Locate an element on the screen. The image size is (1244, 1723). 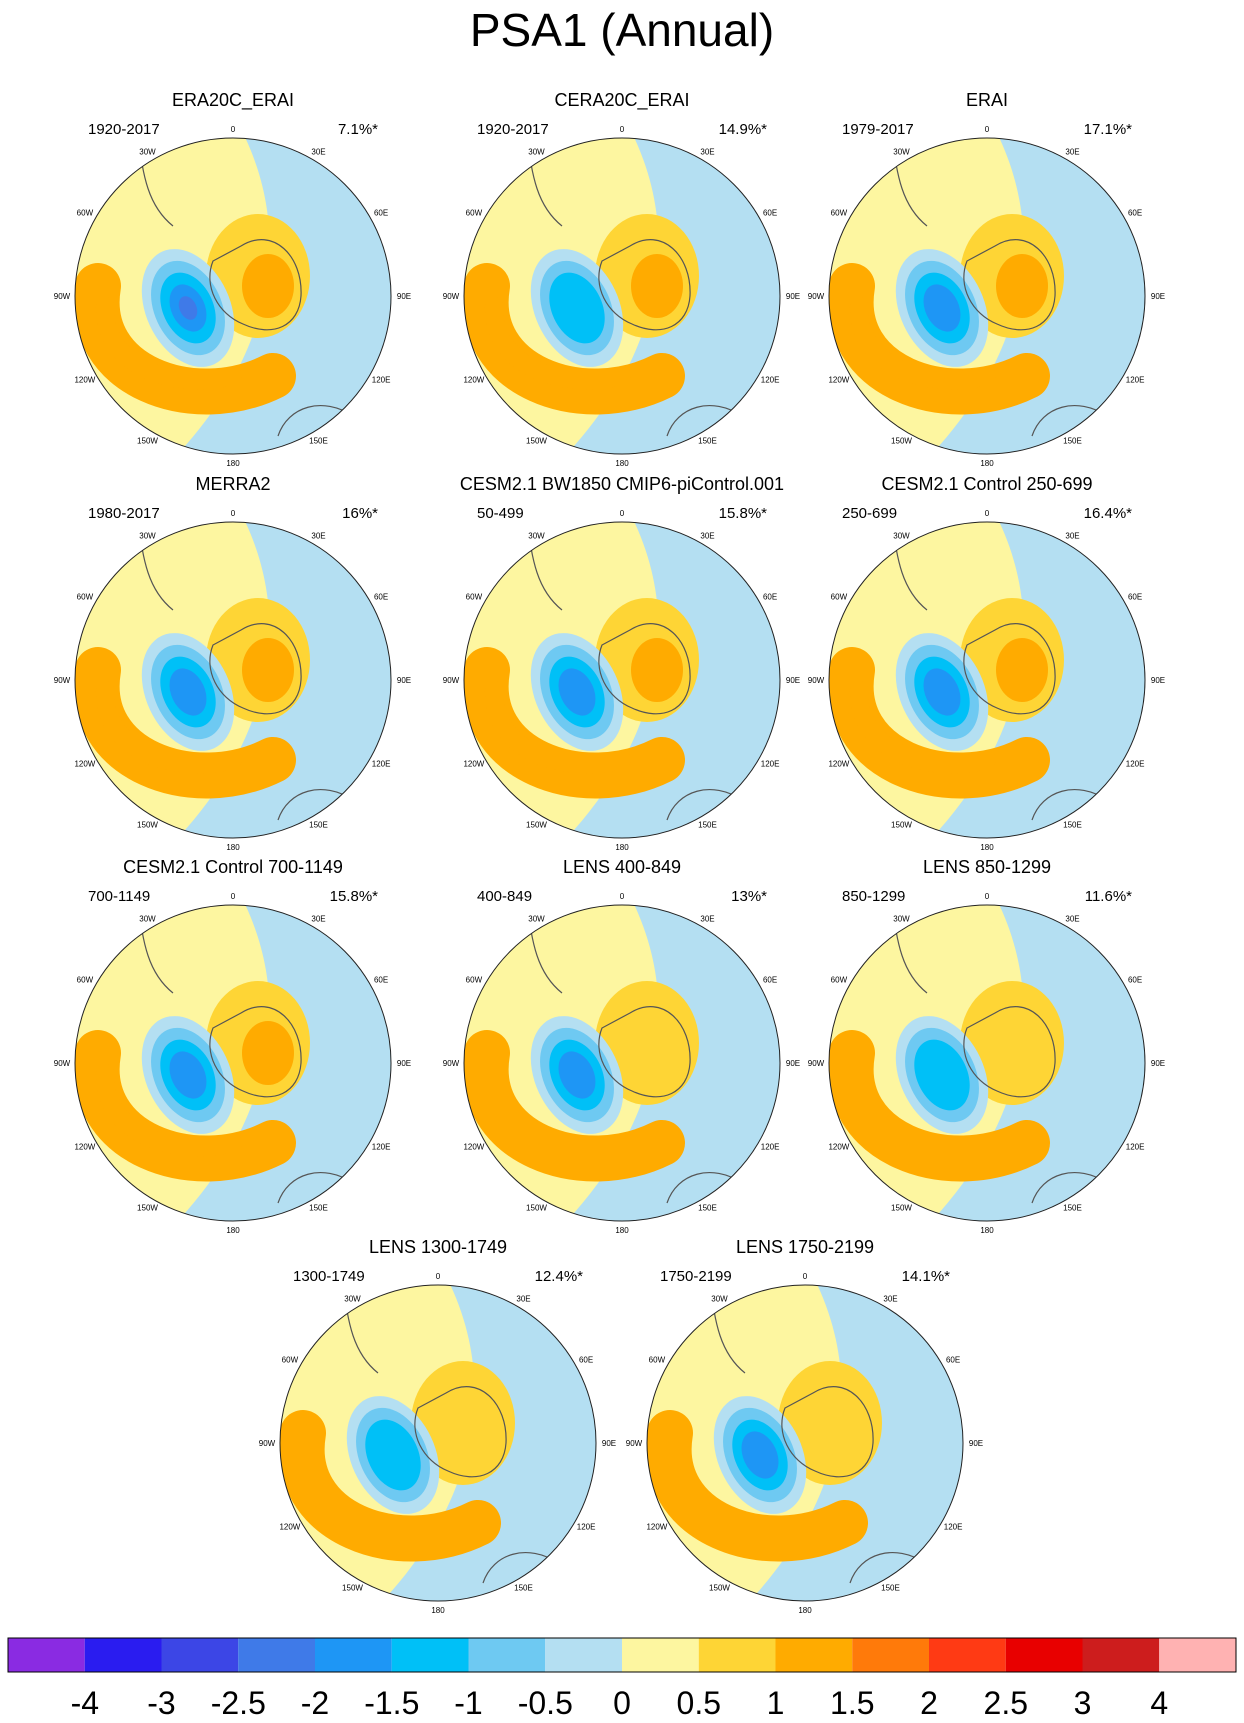
panel-variance: 16.4%* is located at coordinates (1108, 513).